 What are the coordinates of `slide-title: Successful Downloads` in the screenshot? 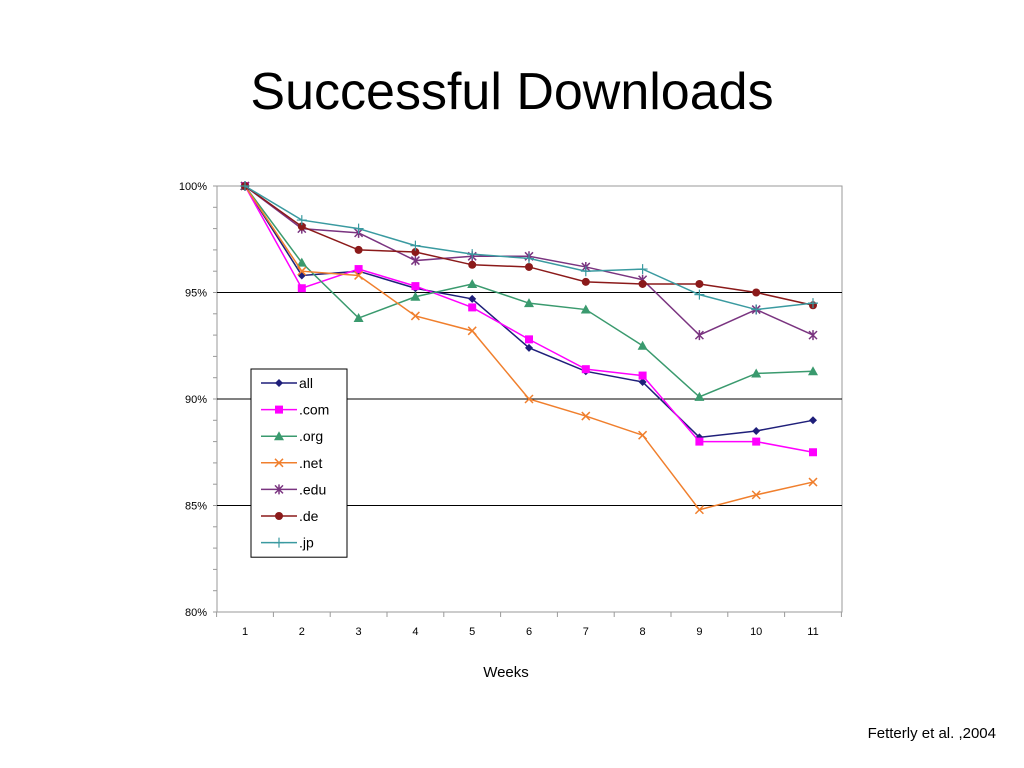 It's located at (512, 92).